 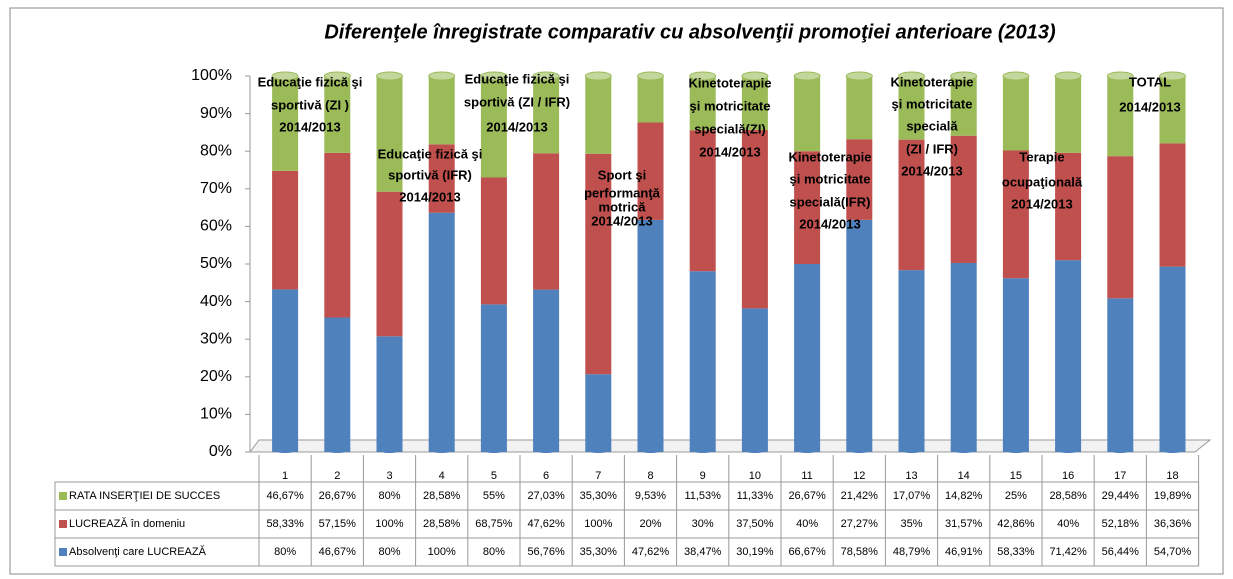 What do you see at coordinates (623, 206) in the screenshot?
I see `annotation: motrică` at bounding box center [623, 206].